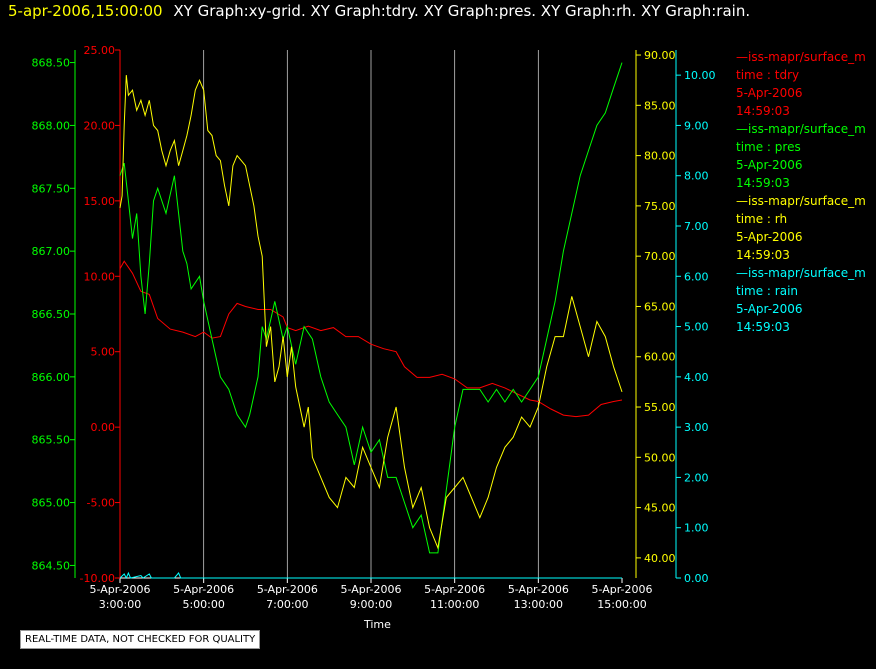 This screenshot has height=669, width=876. What do you see at coordinates (762, 219) in the screenshot?
I see `legend-label: time : rh` at bounding box center [762, 219].